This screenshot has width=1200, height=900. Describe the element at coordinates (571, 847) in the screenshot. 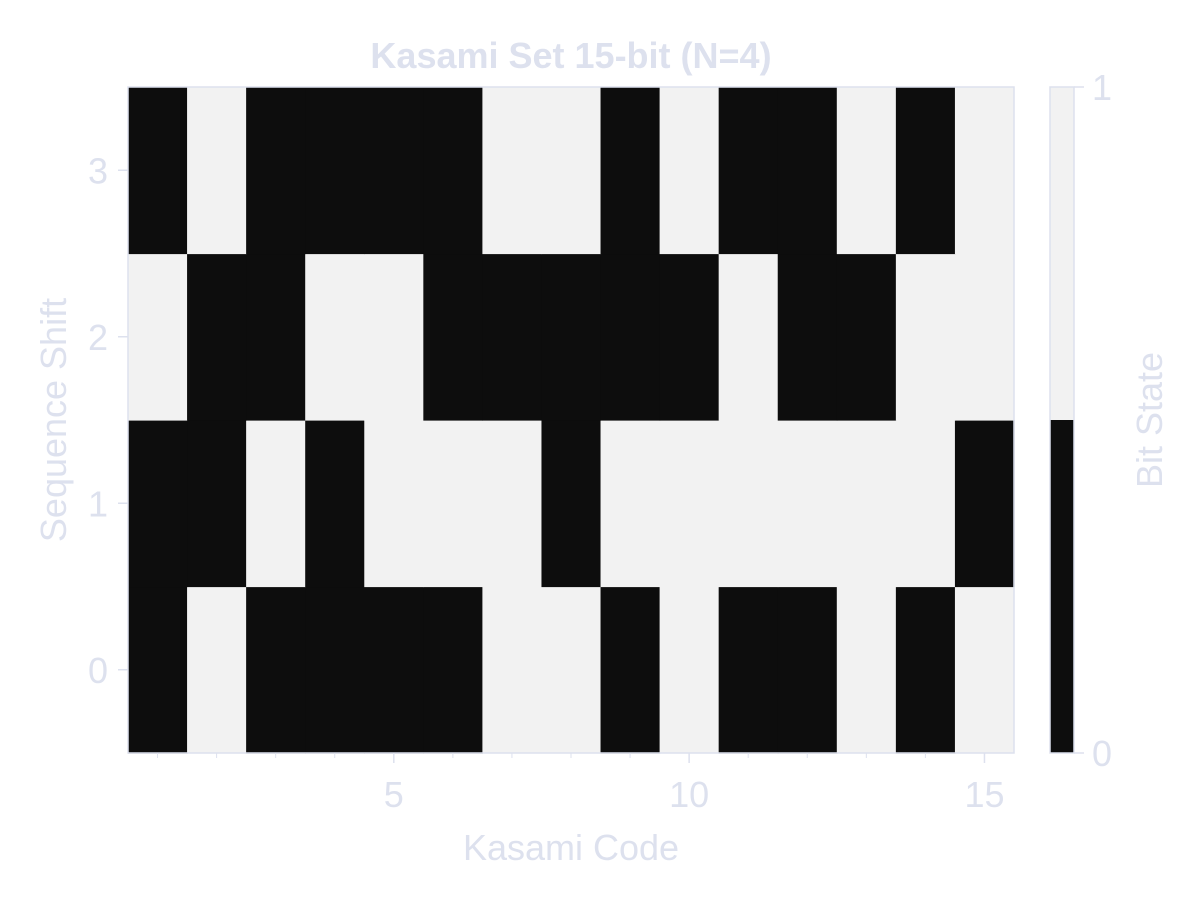

I see `x-axis-label: Kasami Code` at that location.